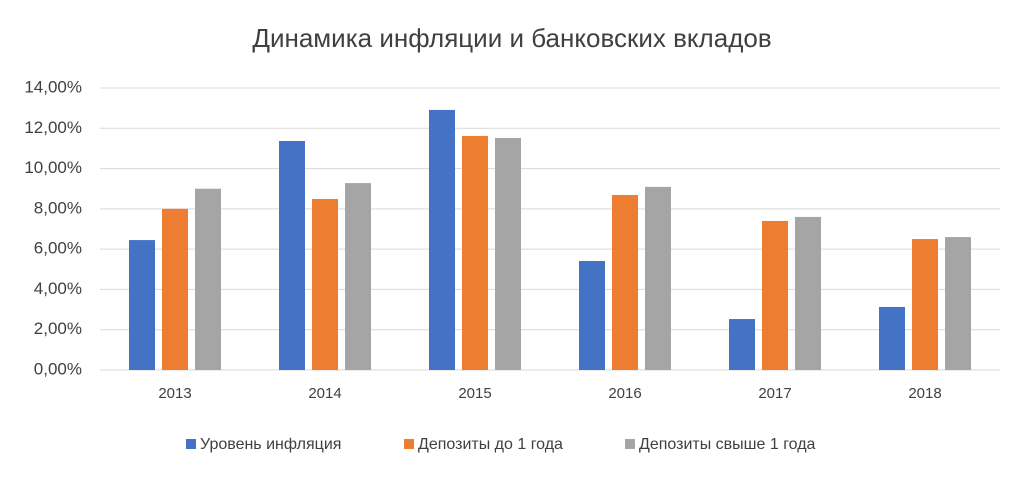  What do you see at coordinates (53, 86) in the screenshot?
I see `y-tick-label: 14,00%` at bounding box center [53, 86].